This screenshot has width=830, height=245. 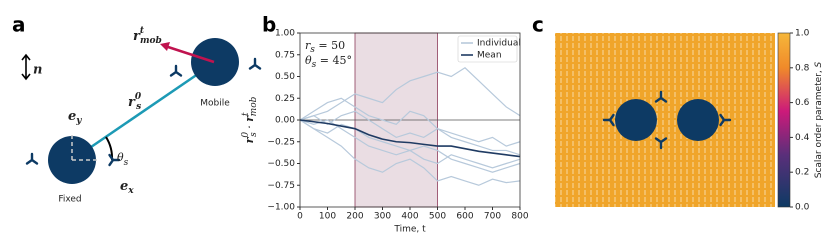 I want to click on panel-label: c, so click(x=538, y=25).